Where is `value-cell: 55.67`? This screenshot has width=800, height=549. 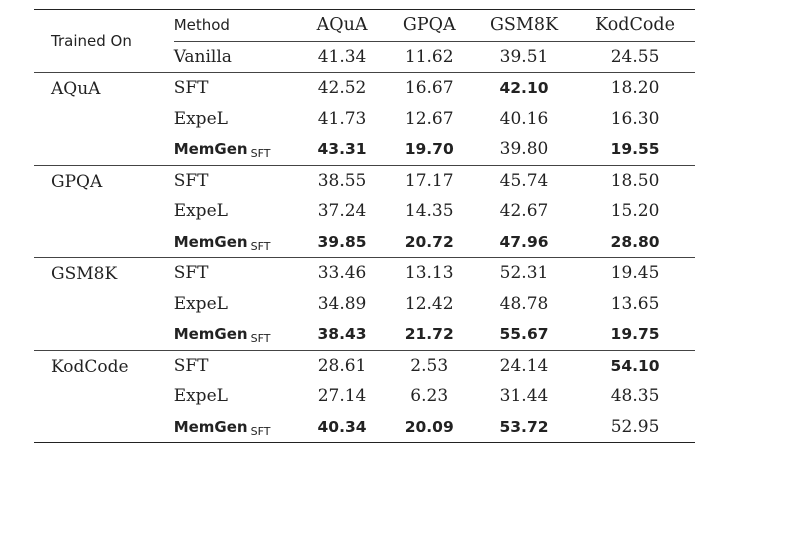 value-cell: 55.67 is located at coordinates (524, 334).